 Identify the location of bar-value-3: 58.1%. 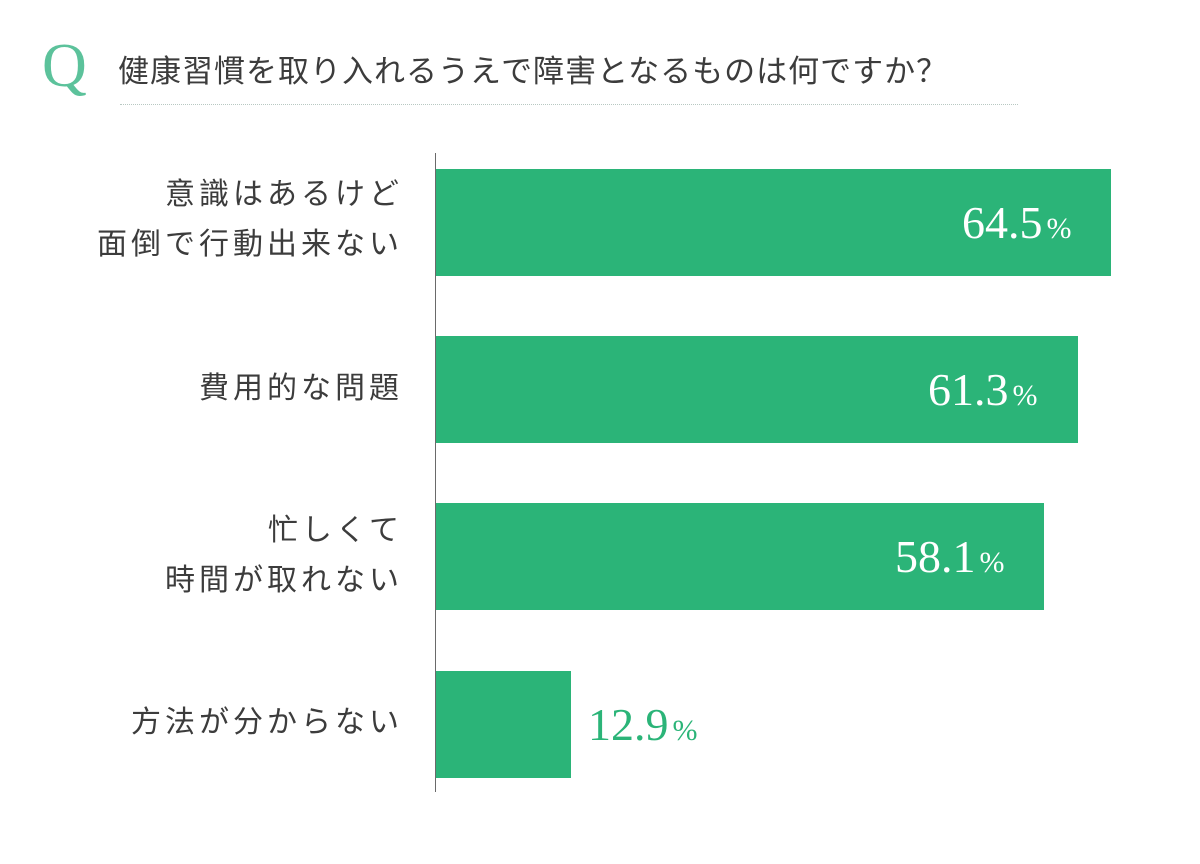
(950, 556).